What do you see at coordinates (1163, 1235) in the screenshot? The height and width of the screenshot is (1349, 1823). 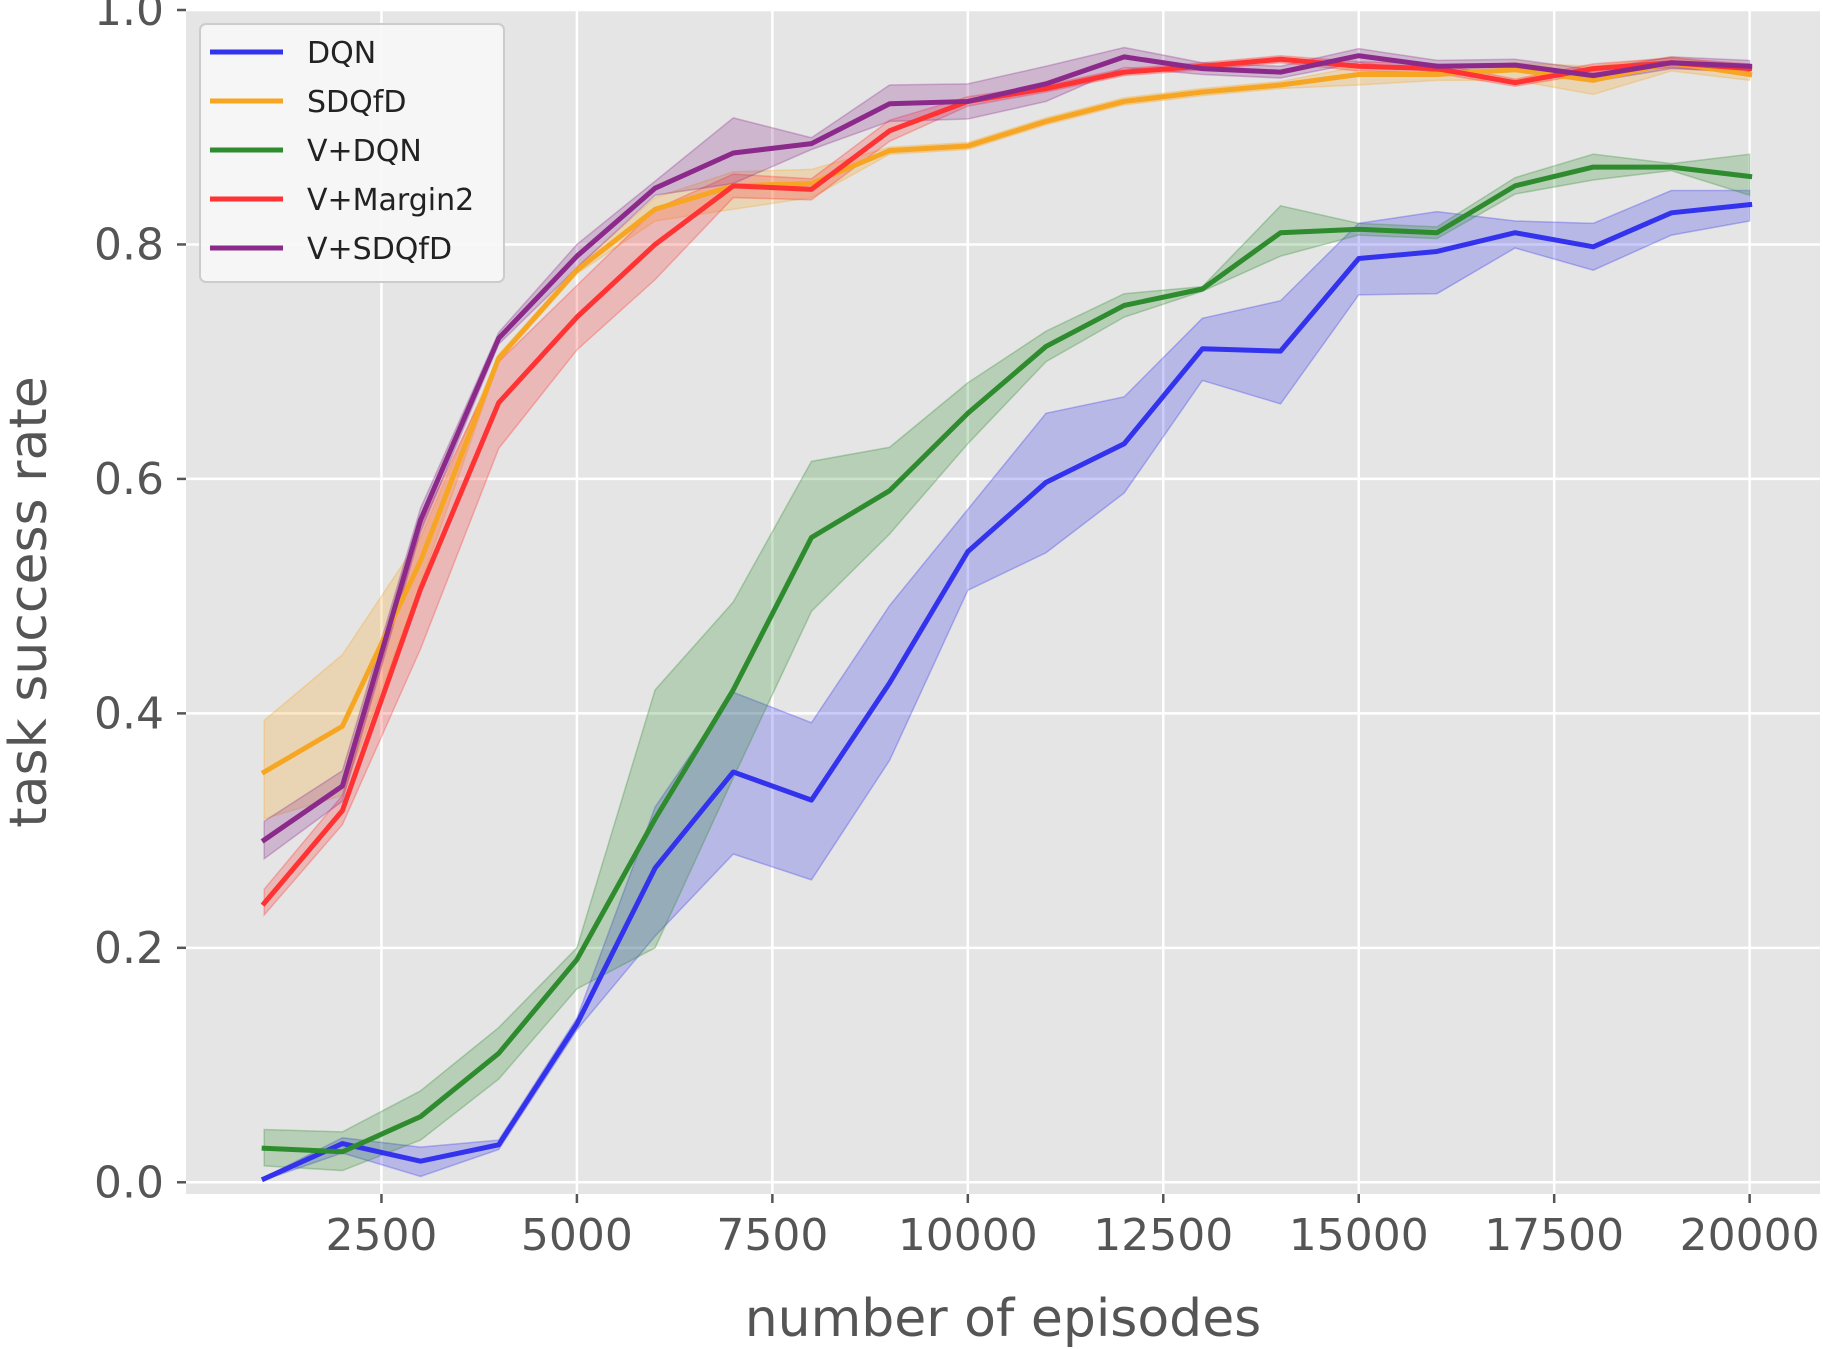 I see `x-tick-label: 12500` at bounding box center [1163, 1235].